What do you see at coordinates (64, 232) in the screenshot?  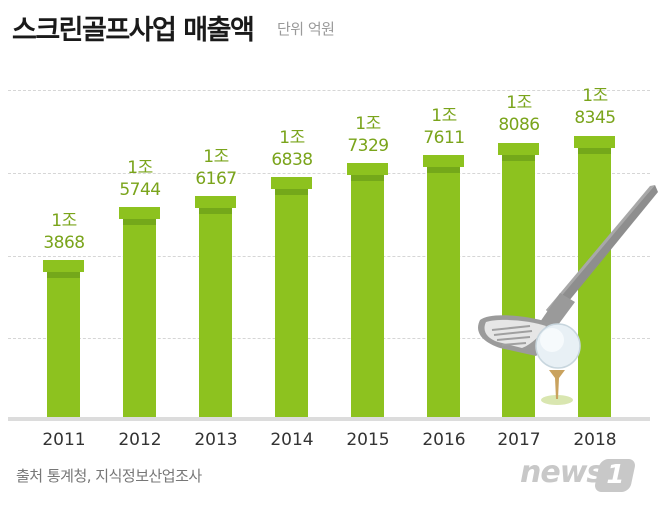 I see `data-label-2011: 1조 3868` at bounding box center [64, 232].